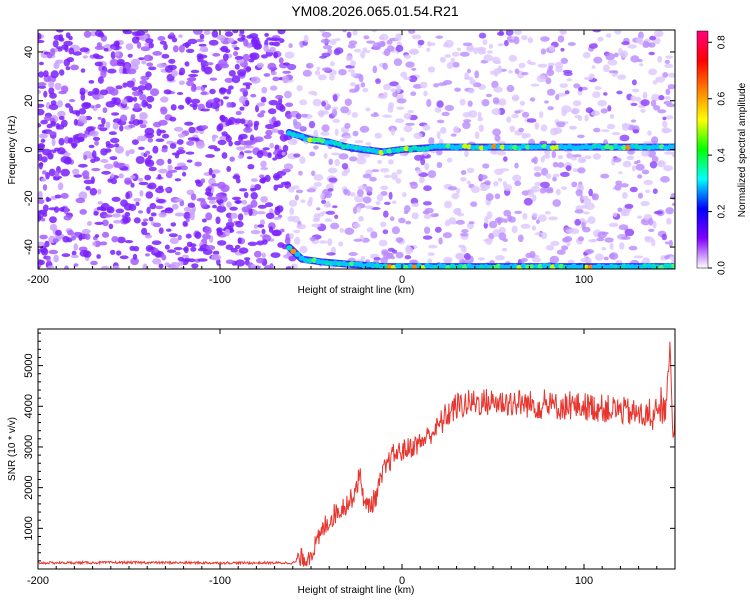 Image resolution: width=750 pixels, height=600 pixels. What do you see at coordinates (742, 149) in the screenshot?
I see `colorbar-label: Normalized spectral amplitude` at bounding box center [742, 149].